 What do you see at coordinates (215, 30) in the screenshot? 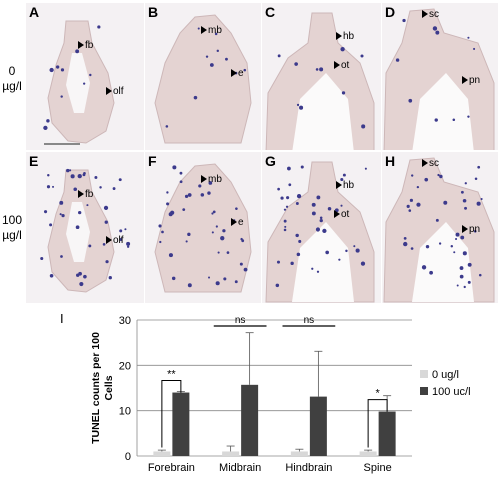
I see `anatomy-label: mb` at bounding box center [215, 30].